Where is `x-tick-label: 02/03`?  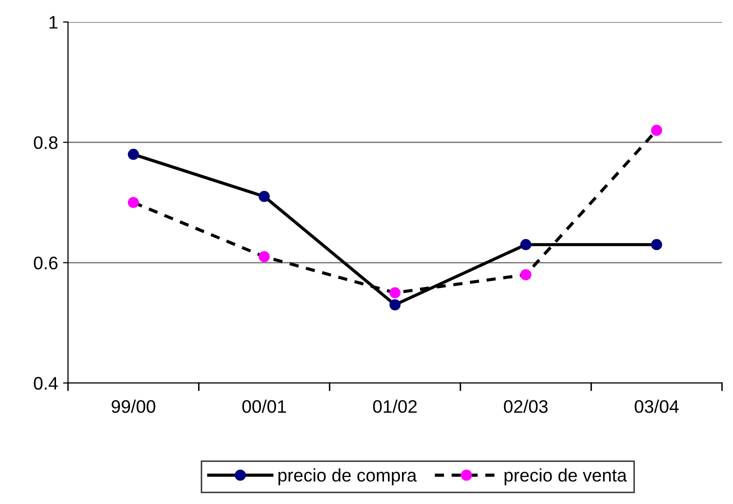 x-tick-label: 02/03 is located at coordinates (526, 406).